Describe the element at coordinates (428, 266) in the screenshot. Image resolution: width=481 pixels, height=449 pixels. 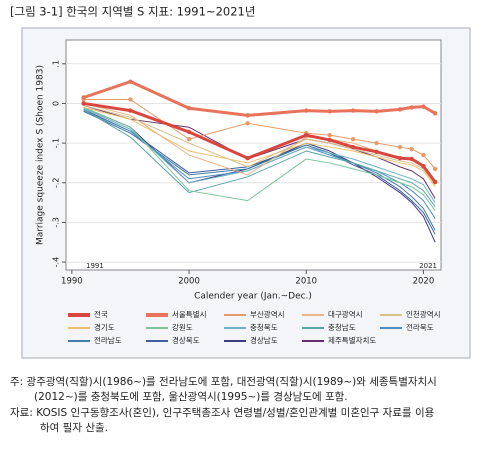
I see `annotation: 2021` at that location.